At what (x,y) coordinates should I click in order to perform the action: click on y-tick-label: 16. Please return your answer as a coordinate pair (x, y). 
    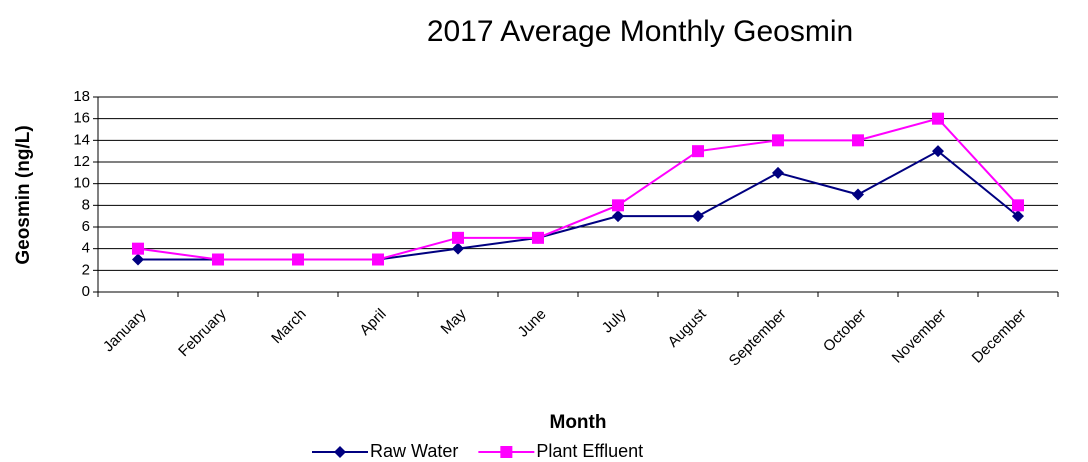
    Looking at the image, I should click on (81, 118).